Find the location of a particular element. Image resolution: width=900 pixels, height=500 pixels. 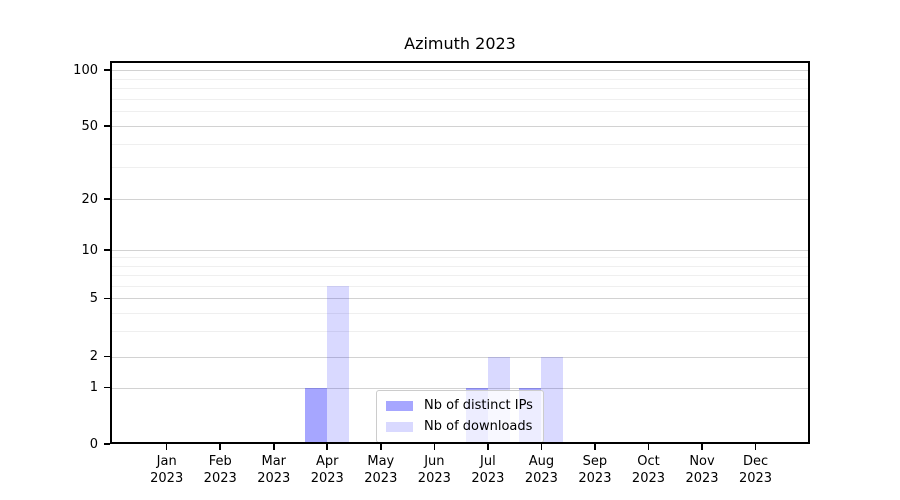

y-tick-label-0: 0 is located at coordinates (93, 444).